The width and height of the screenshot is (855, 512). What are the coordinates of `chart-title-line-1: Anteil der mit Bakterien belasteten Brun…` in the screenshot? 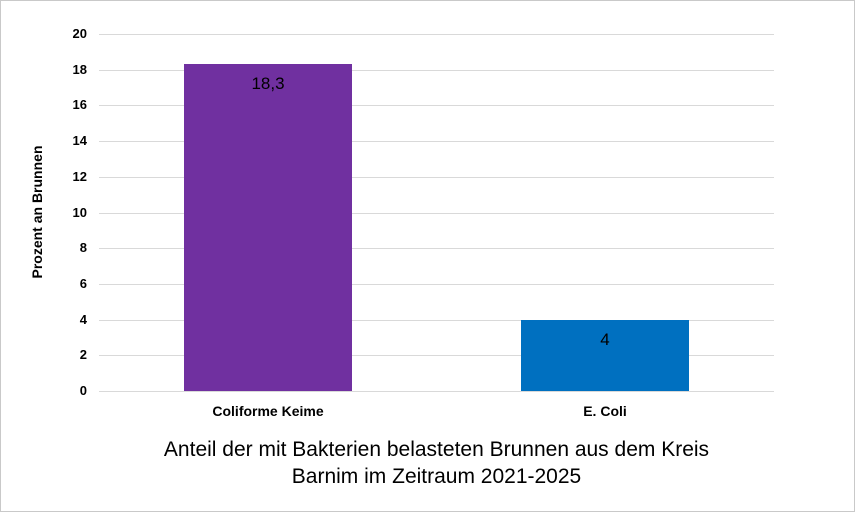 It's located at (436, 449).